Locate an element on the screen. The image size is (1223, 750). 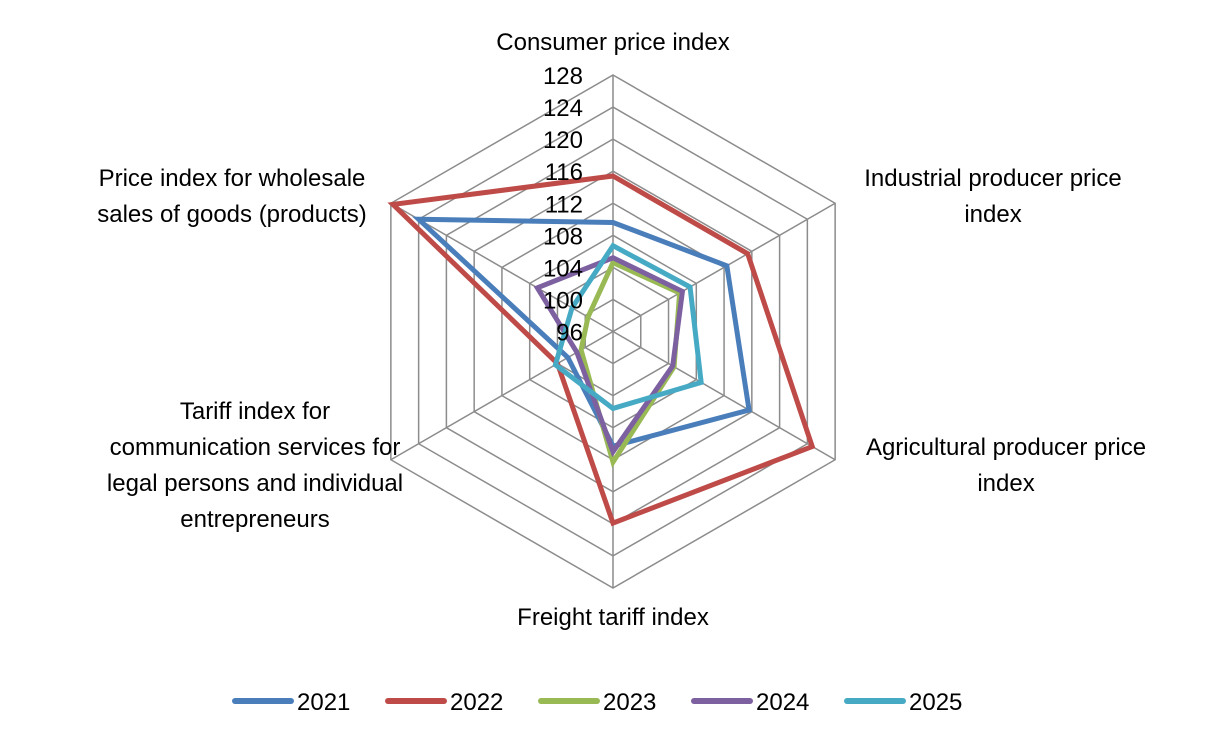
legend: 2021 2022 2023 2024 2025 is located at coordinates (597, 702).